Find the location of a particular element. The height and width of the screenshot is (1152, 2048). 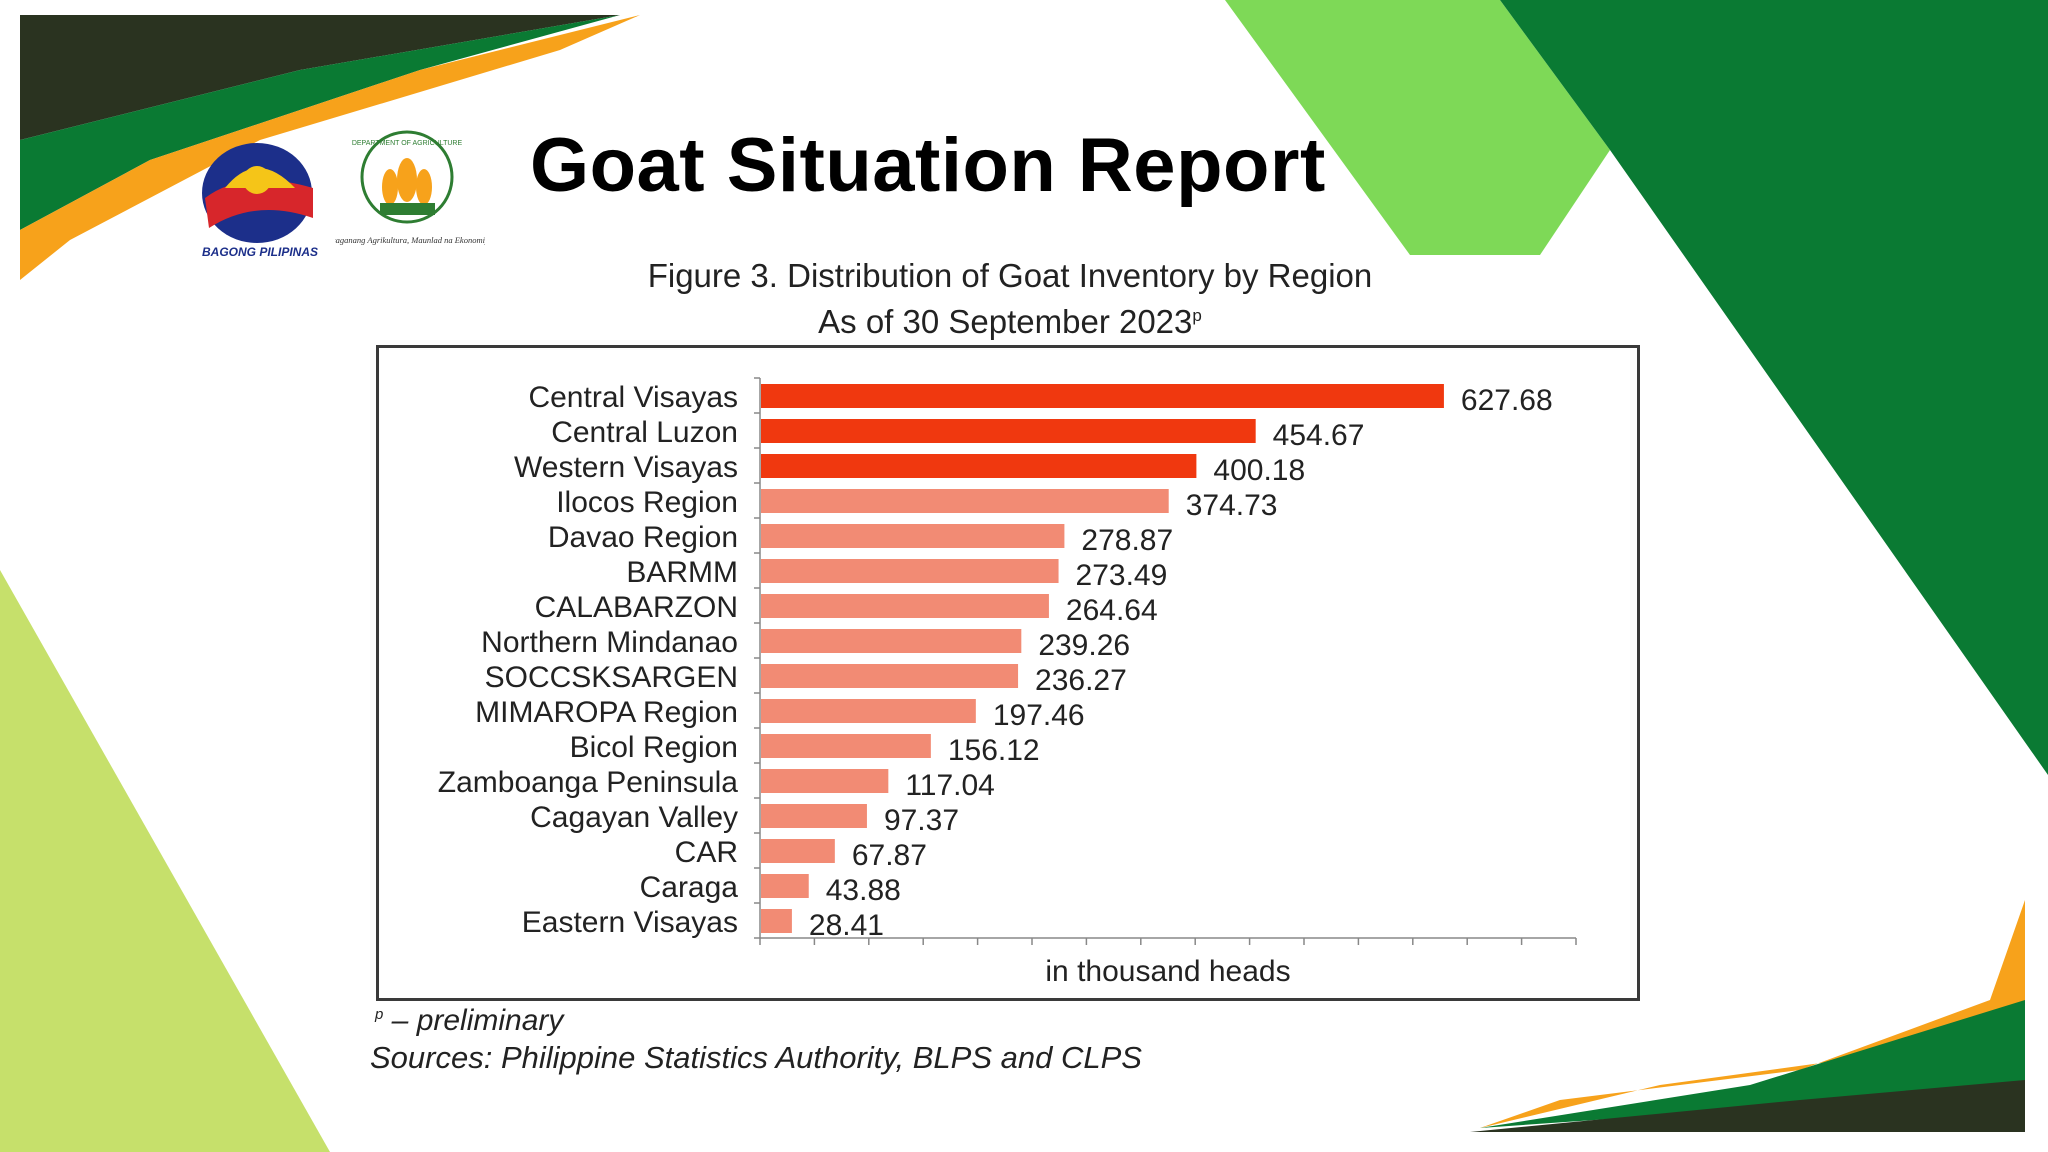

data-label: 43.88 is located at coordinates (863, 890).